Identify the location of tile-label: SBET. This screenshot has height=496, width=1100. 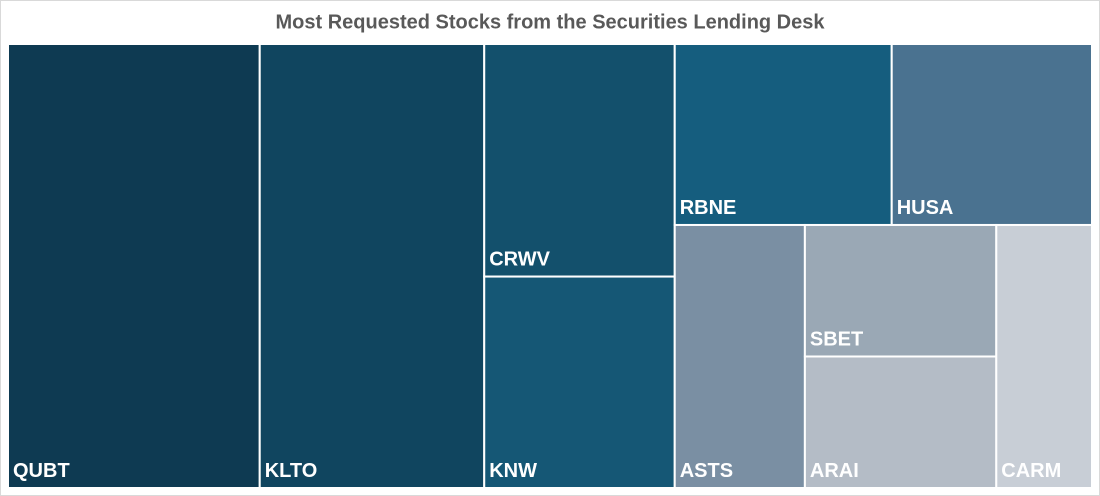
(836, 339).